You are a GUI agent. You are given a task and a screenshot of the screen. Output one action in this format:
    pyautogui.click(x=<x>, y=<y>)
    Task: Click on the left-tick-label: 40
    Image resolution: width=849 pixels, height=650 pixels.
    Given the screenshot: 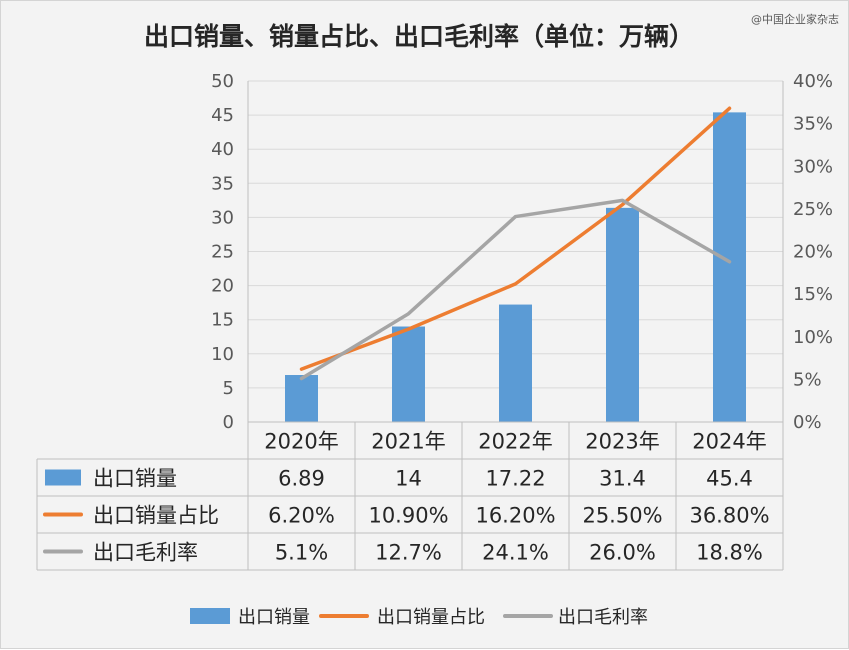 What is the action you would take?
    pyautogui.click(x=222, y=149)
    